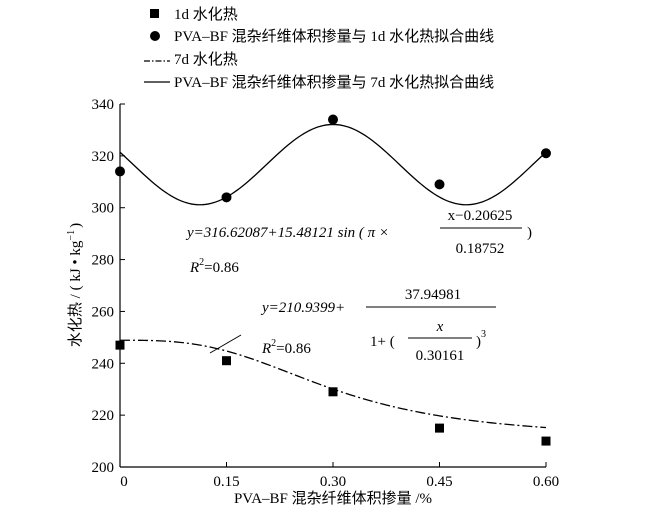  I want to click on y-tick-label: 240, so click(103, 364).